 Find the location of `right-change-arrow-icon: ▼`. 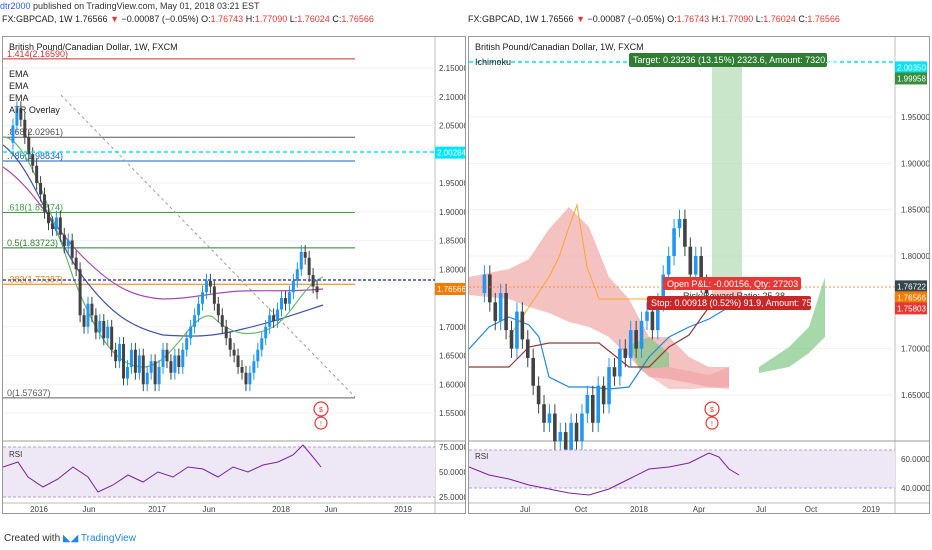

right-change-arrow-icon: ▼ is located at coordinates (581, 19).